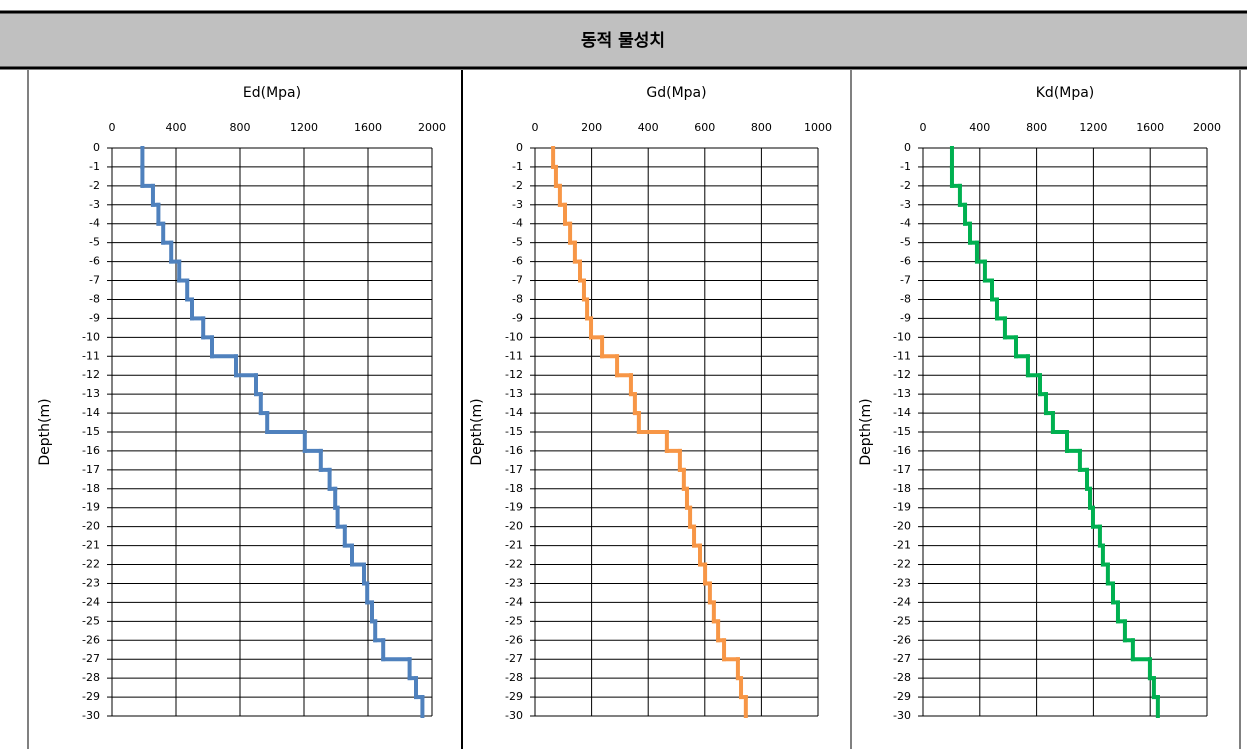 This screenshot has height=749, width=1247. What do you see at coordinates (519, 147) in the screenshot?
I see `y-tick-label: 0` at bounding box center [519, 147].